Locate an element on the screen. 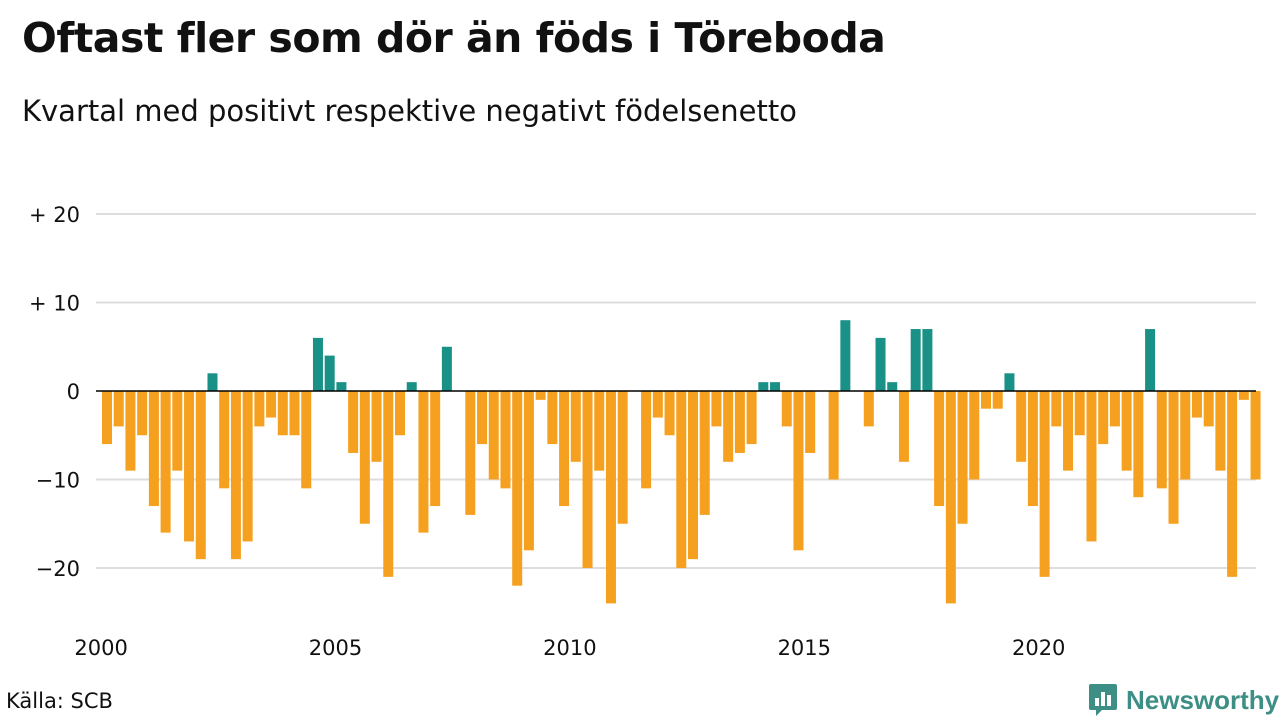 The height and width of the screenshot is (720, 1280). x-tick-label: 2020 is located at coordinates (1038, 648).